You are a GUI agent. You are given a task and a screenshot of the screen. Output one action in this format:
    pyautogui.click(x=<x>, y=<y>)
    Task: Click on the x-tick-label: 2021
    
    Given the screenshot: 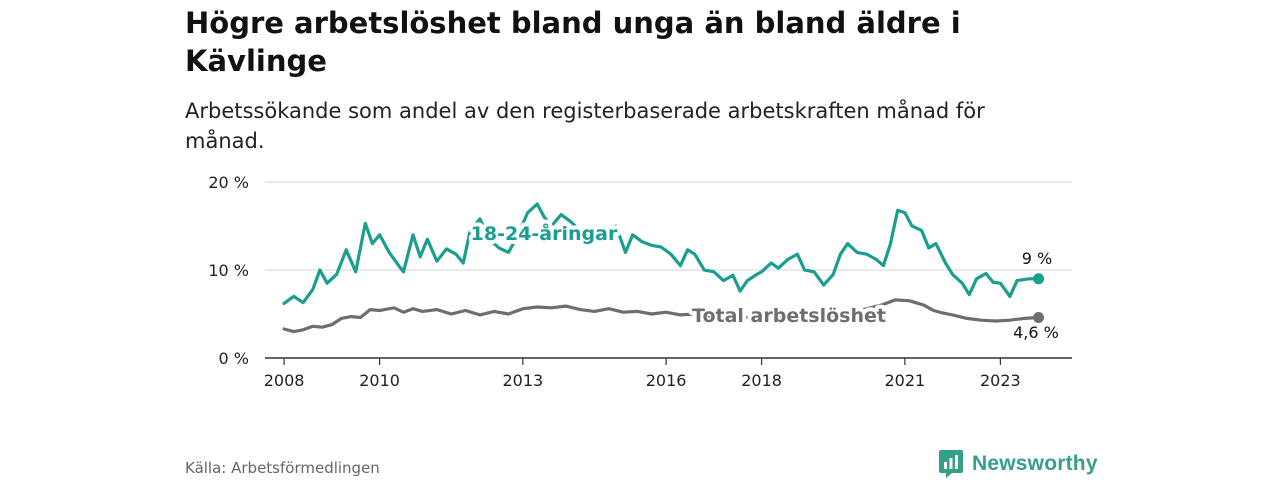 What is the action you would take?
    pyautogui.click(x=905, y=380)
    